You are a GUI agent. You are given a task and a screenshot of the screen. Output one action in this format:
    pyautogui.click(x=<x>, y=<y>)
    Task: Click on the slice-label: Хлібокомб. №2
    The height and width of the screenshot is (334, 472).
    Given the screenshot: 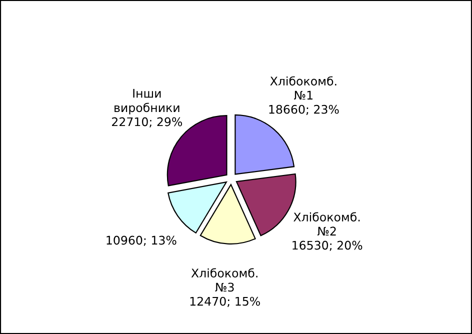 What is the action you would take?
    pyautogui.click(x=327, y=224)
    